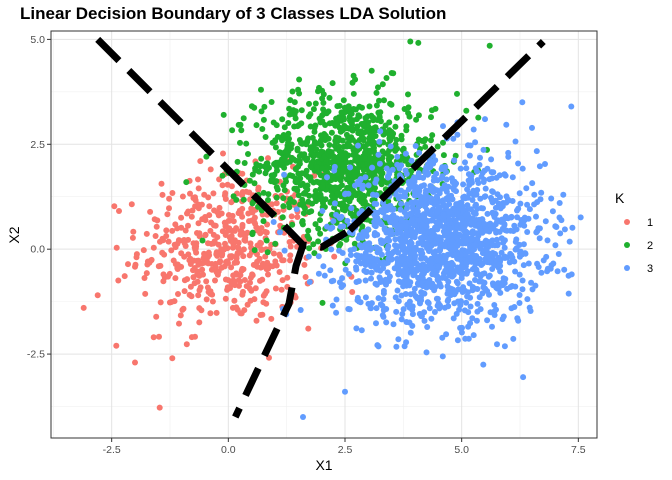  Describe the element at coordinates (650, 269) in the screenshot. I see `legend-label-3: 3` at that location.